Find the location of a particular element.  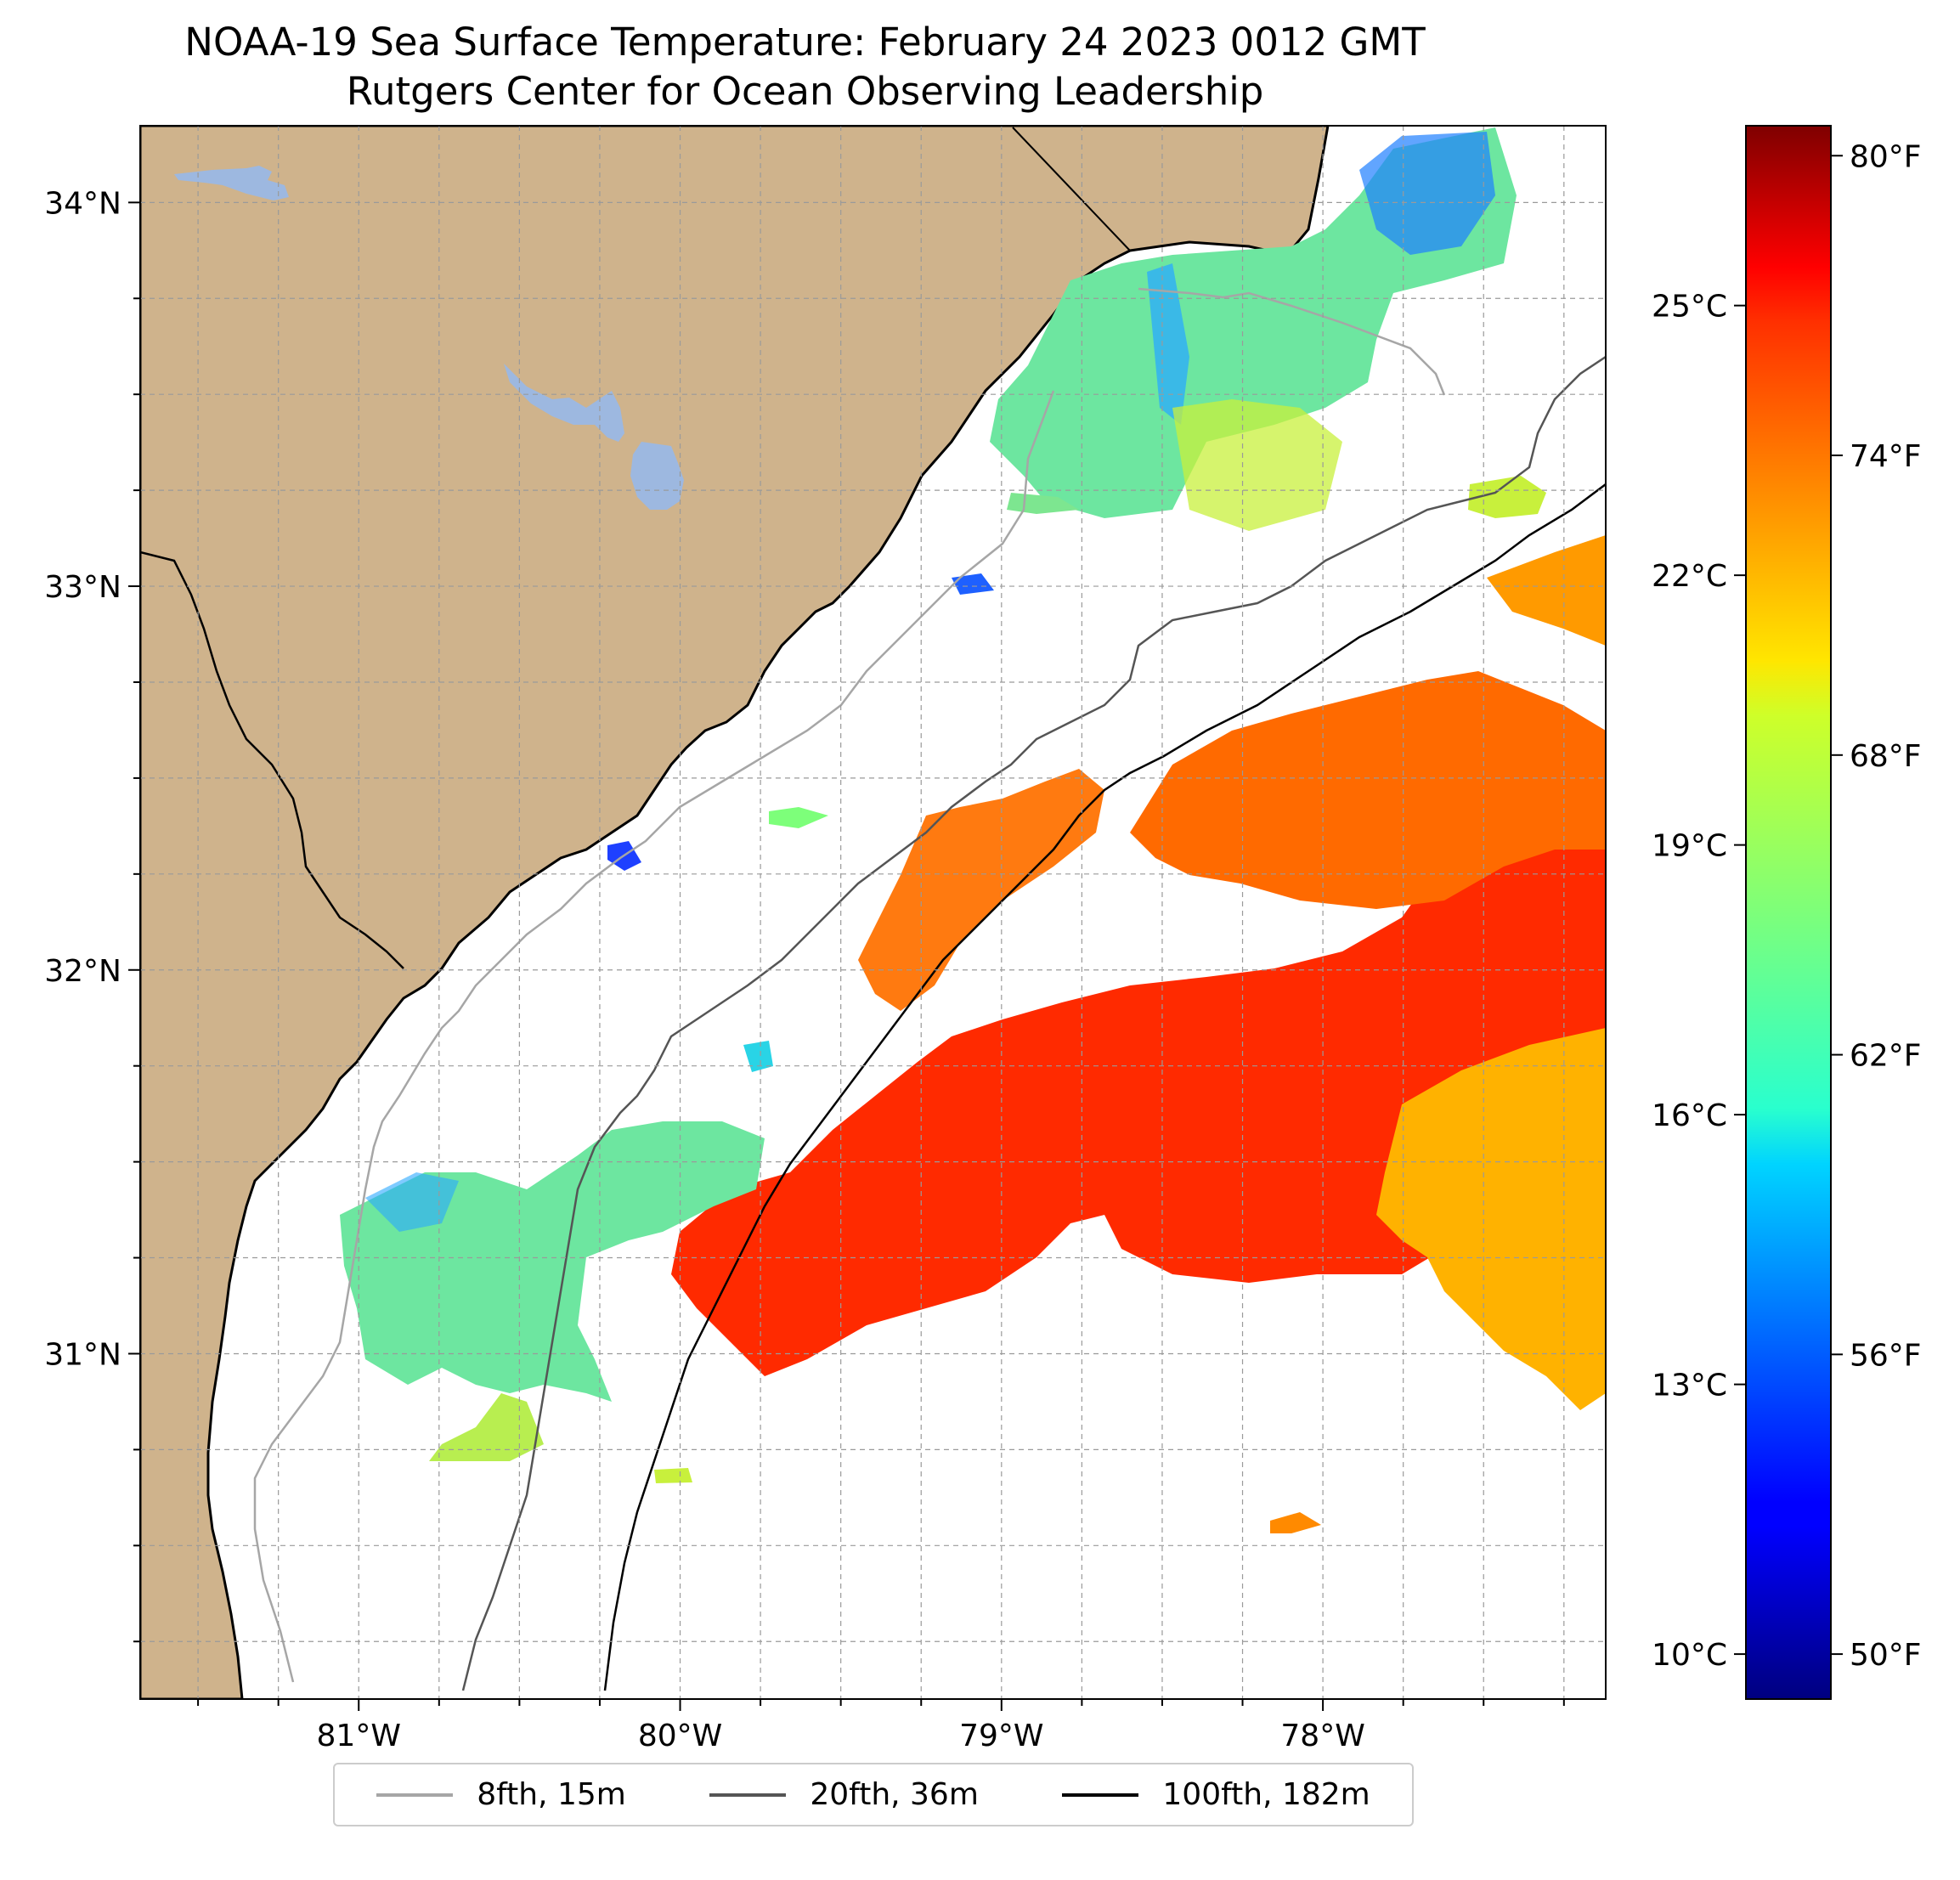

legend-item-100fth: 100fth, 182m is located at coordinates (1216, 1795).